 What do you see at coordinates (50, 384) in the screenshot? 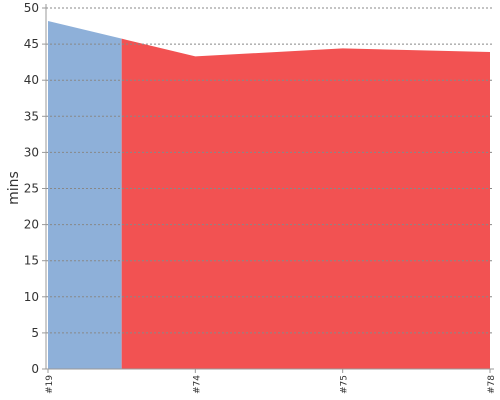
I see `x-tick-label: #19` at bounding box center [50, 384].